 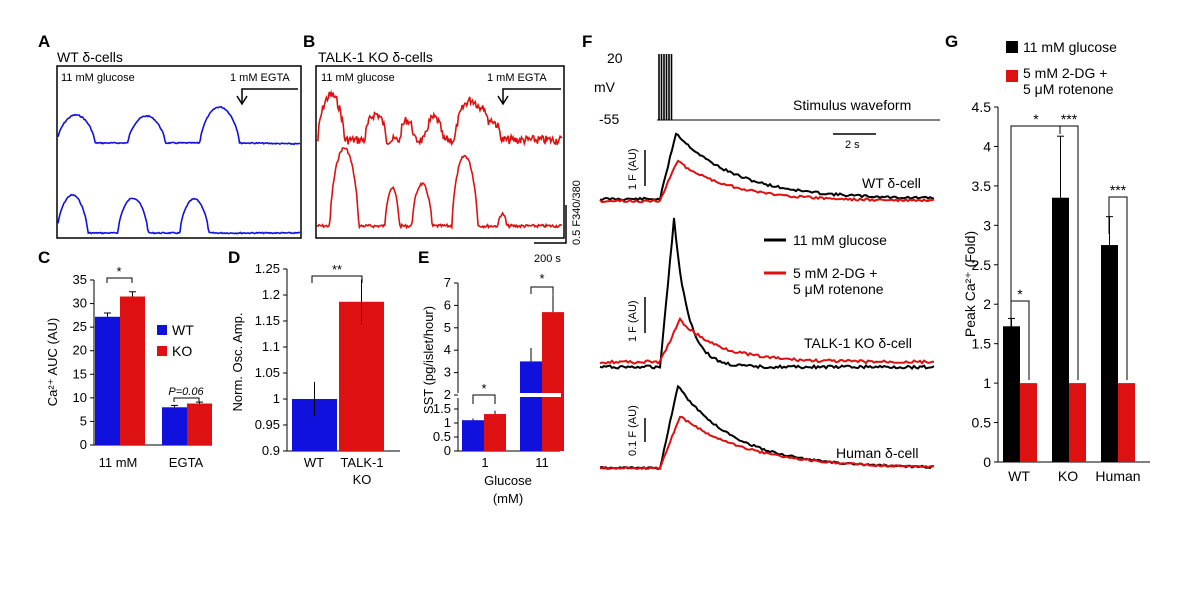 What do you see at coordinates (767, 443) in the screenshot?
I see `panel-f-human-rotenone-trace` at bounding box center [767, 443].